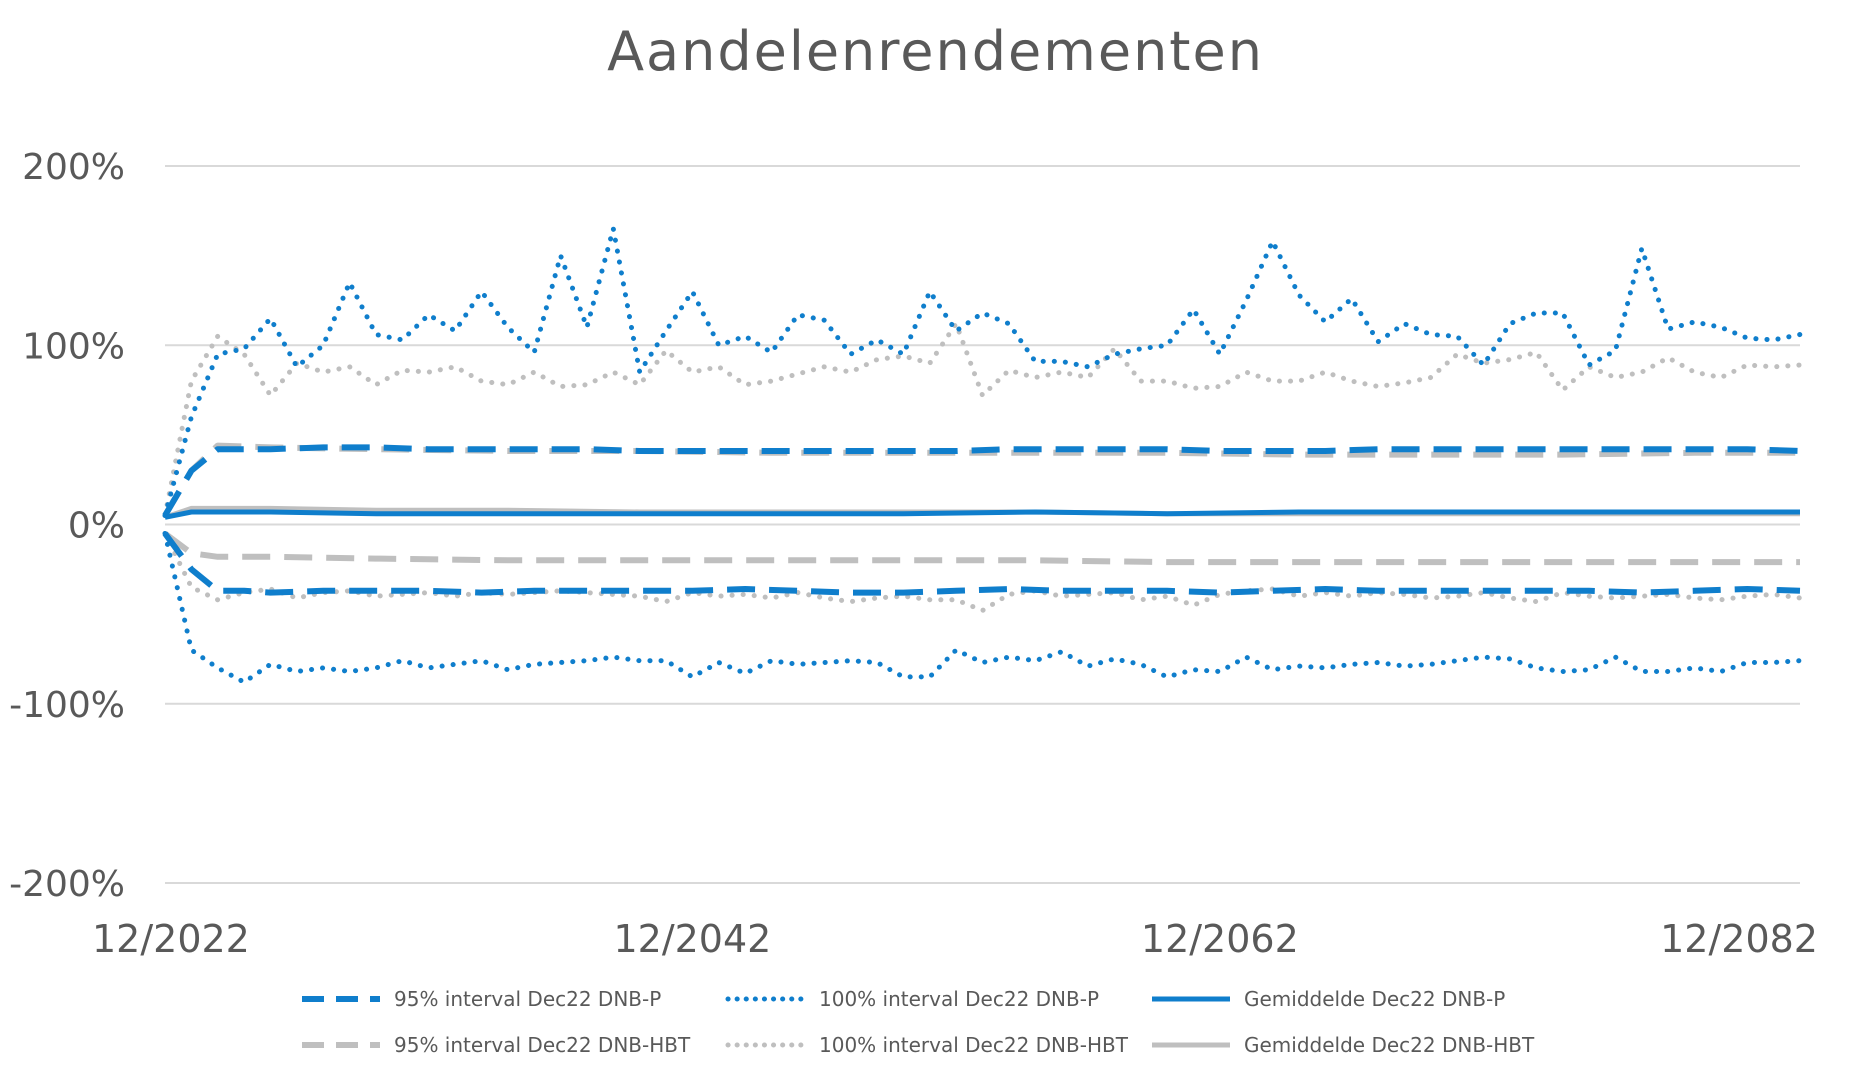 Image resolution: width=1871 pixels, height=1072 pixels. I want to click on y-tick-label: -200%, so click(67, 884).